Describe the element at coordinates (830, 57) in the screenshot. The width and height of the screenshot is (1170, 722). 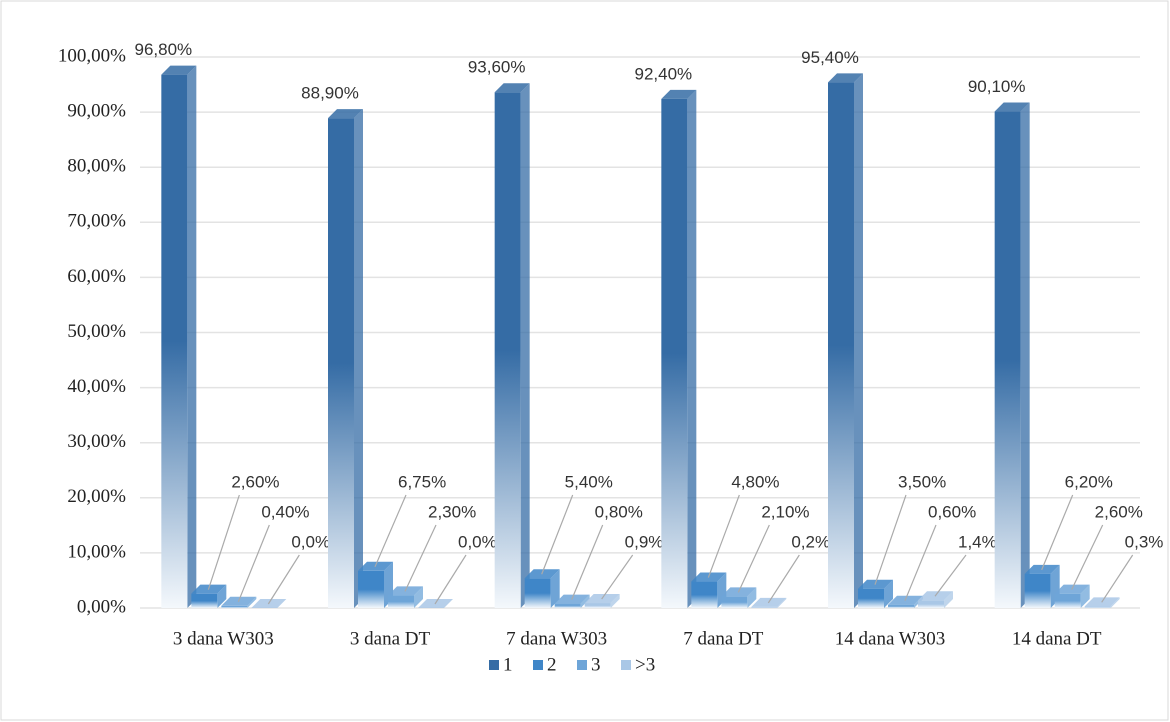
I see `value-label: 95,40%` at that location.